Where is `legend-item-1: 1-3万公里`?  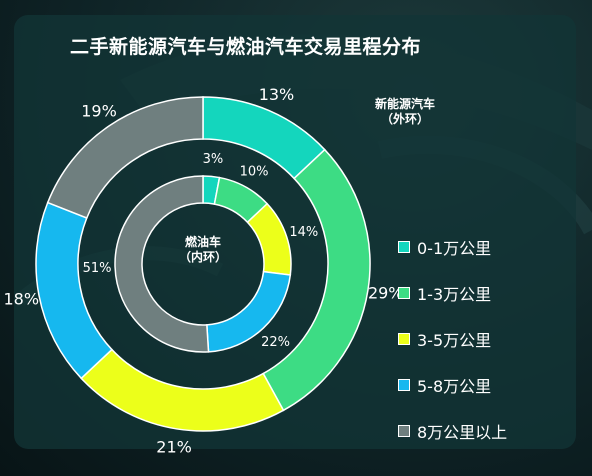
legend-item-1: 1-3万公里 is located at coordinates (452, 293).